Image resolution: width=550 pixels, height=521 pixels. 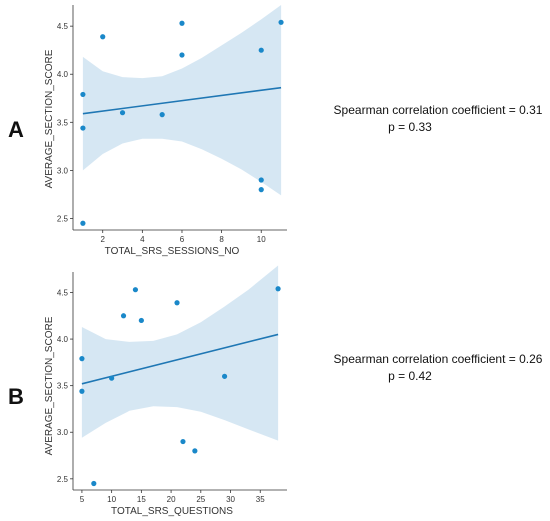 What do you see at coordinates (410, 127) in the screenshot?
I see `p-value: p = 0.33` at bounding box center [410, 127].